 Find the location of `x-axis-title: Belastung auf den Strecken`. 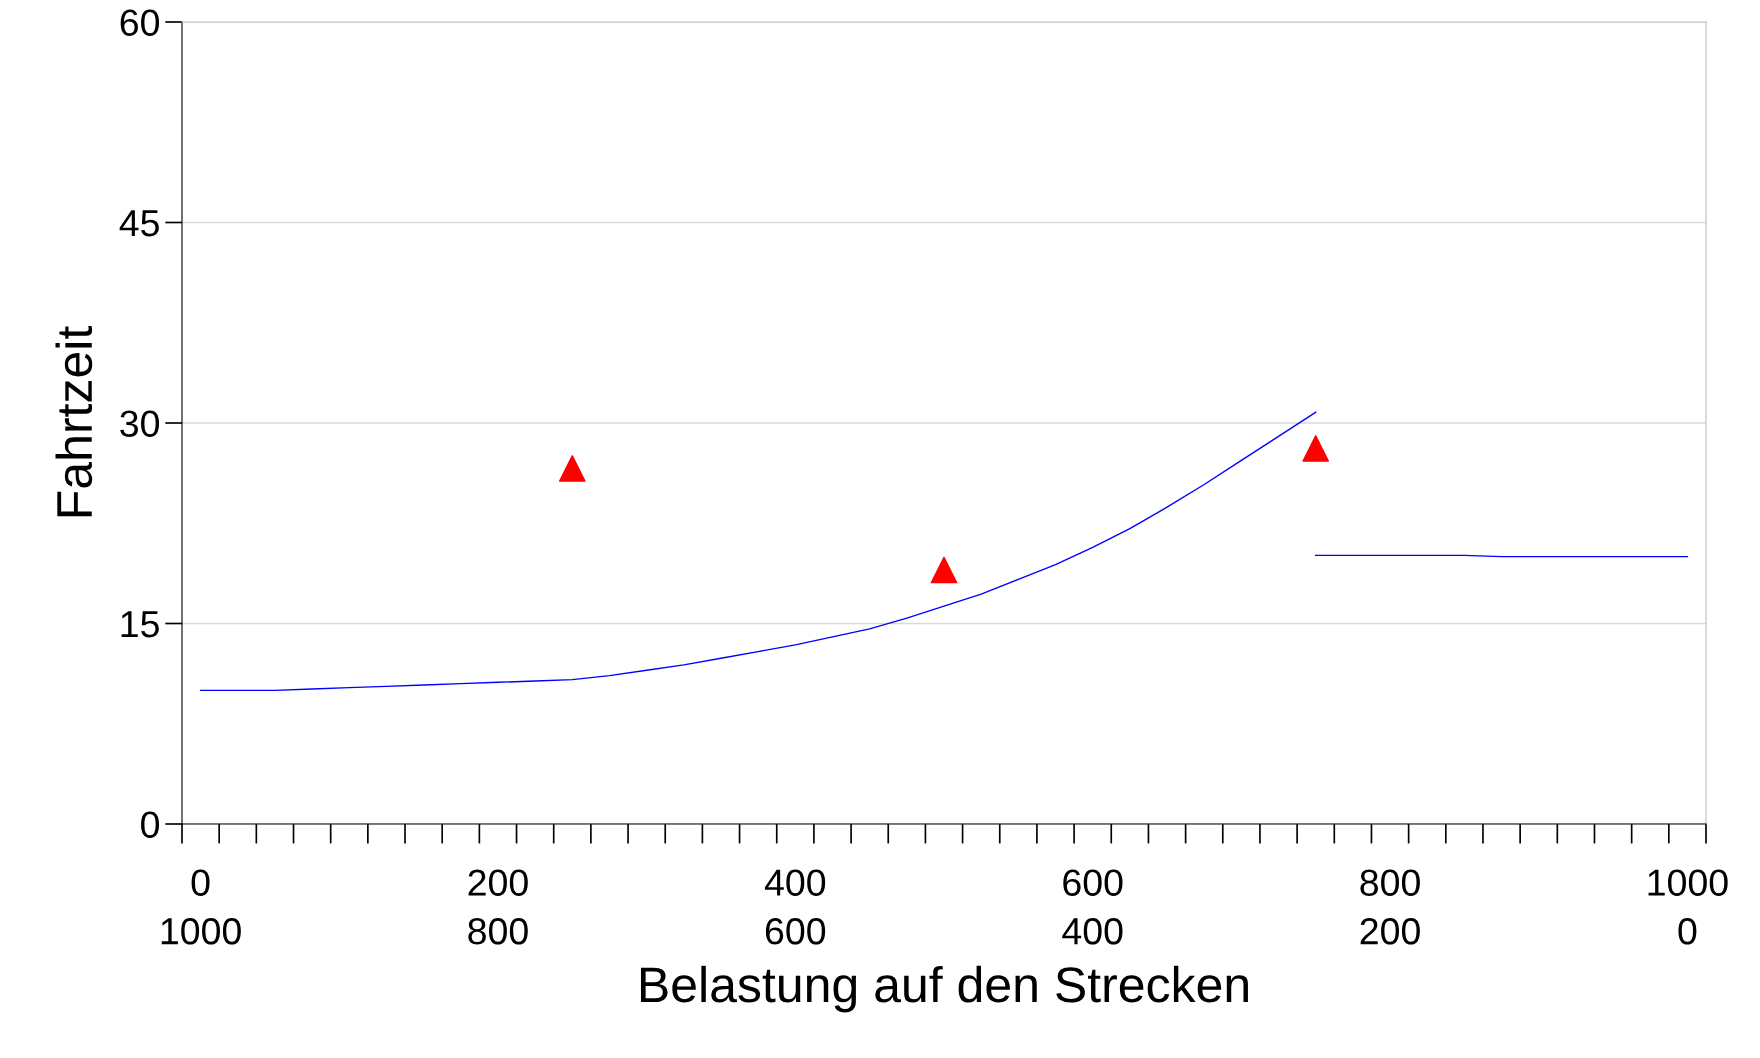

x-axis-title: Belastung auf den Strecken is located at coordinates (944, 989).